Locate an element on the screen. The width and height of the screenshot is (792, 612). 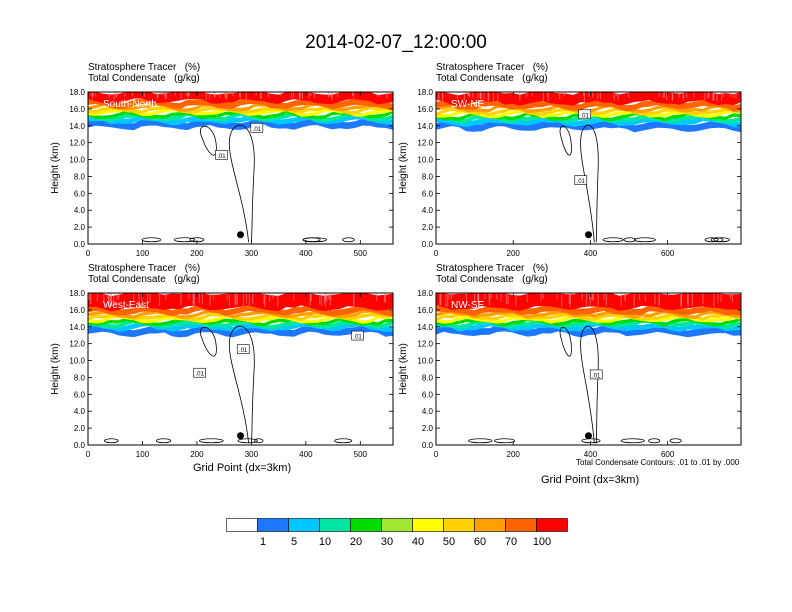
y-tick-label: 18.0 is located at coordinates (425, 92).